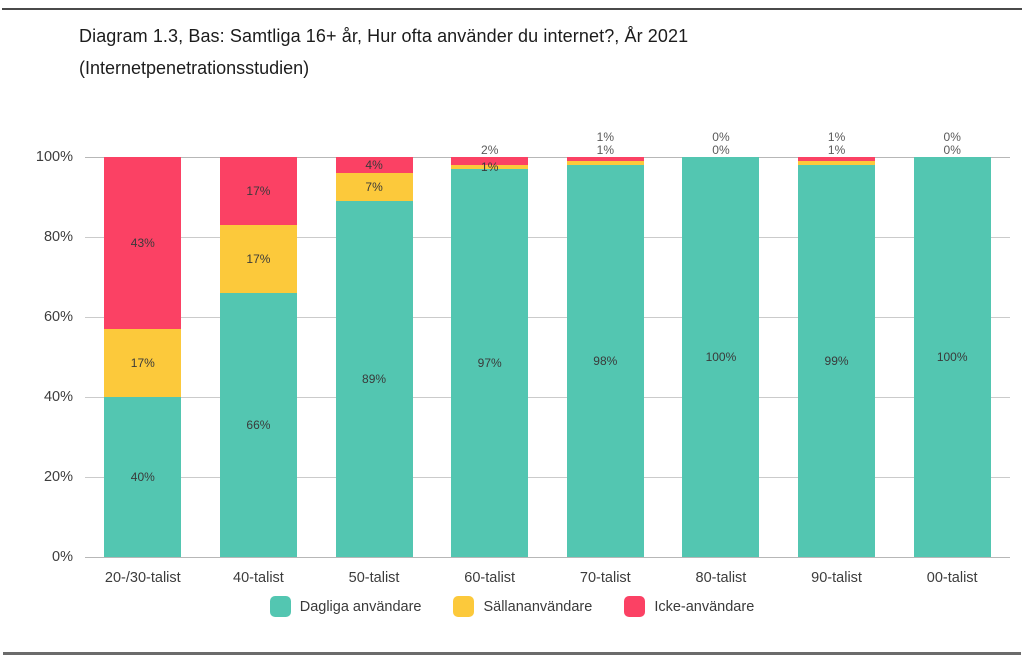 This screenshot has height=670, width=1024. What do you see at coordinates (258, 578) in the screenshot?
I see `x-axis-label: 40-talist` at bounding box center [258, 578].